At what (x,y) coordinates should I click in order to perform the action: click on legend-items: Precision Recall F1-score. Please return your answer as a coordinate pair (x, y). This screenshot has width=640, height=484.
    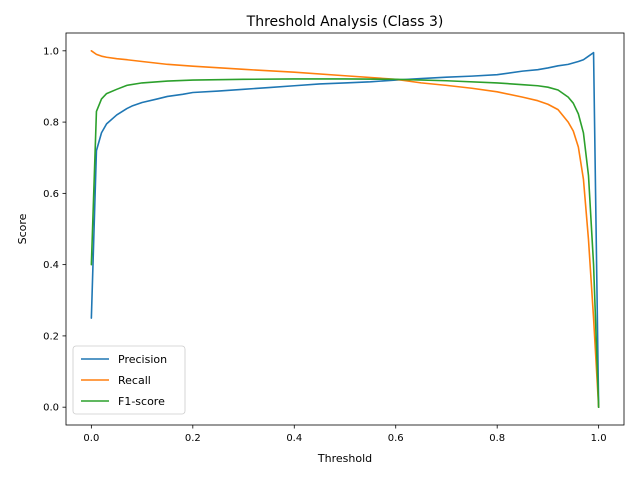
    Looking at the image, I should click on (124, 380).